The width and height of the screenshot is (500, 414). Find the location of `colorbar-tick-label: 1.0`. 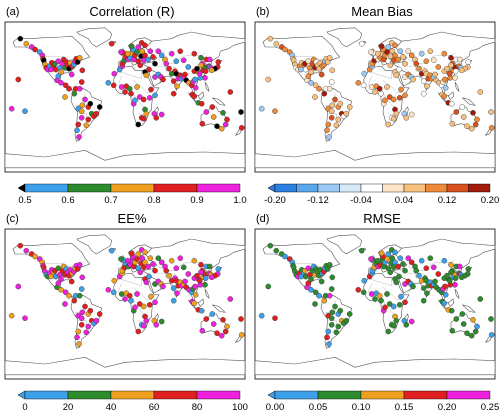

colorbar-tick-label: 1.0 is located at coordinates (239, 200).